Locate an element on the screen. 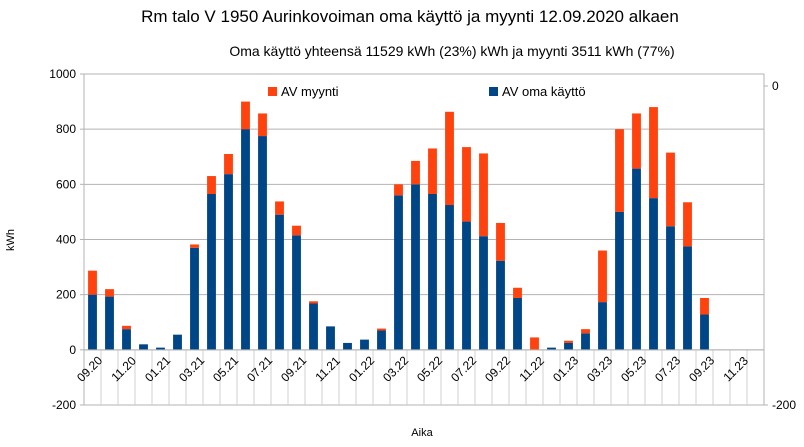 The image size is (804, 447). bar-oma-kaytto-12.21 is located at coordinates (347, 346).